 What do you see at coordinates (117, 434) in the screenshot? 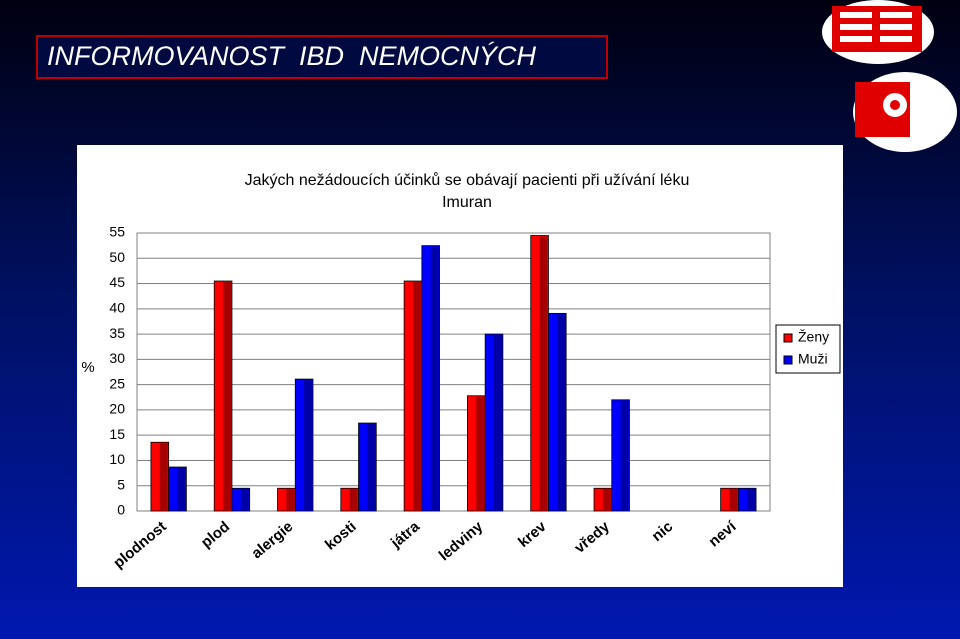
I see `y-tick-label: 15` at bounding box center [117, 434].